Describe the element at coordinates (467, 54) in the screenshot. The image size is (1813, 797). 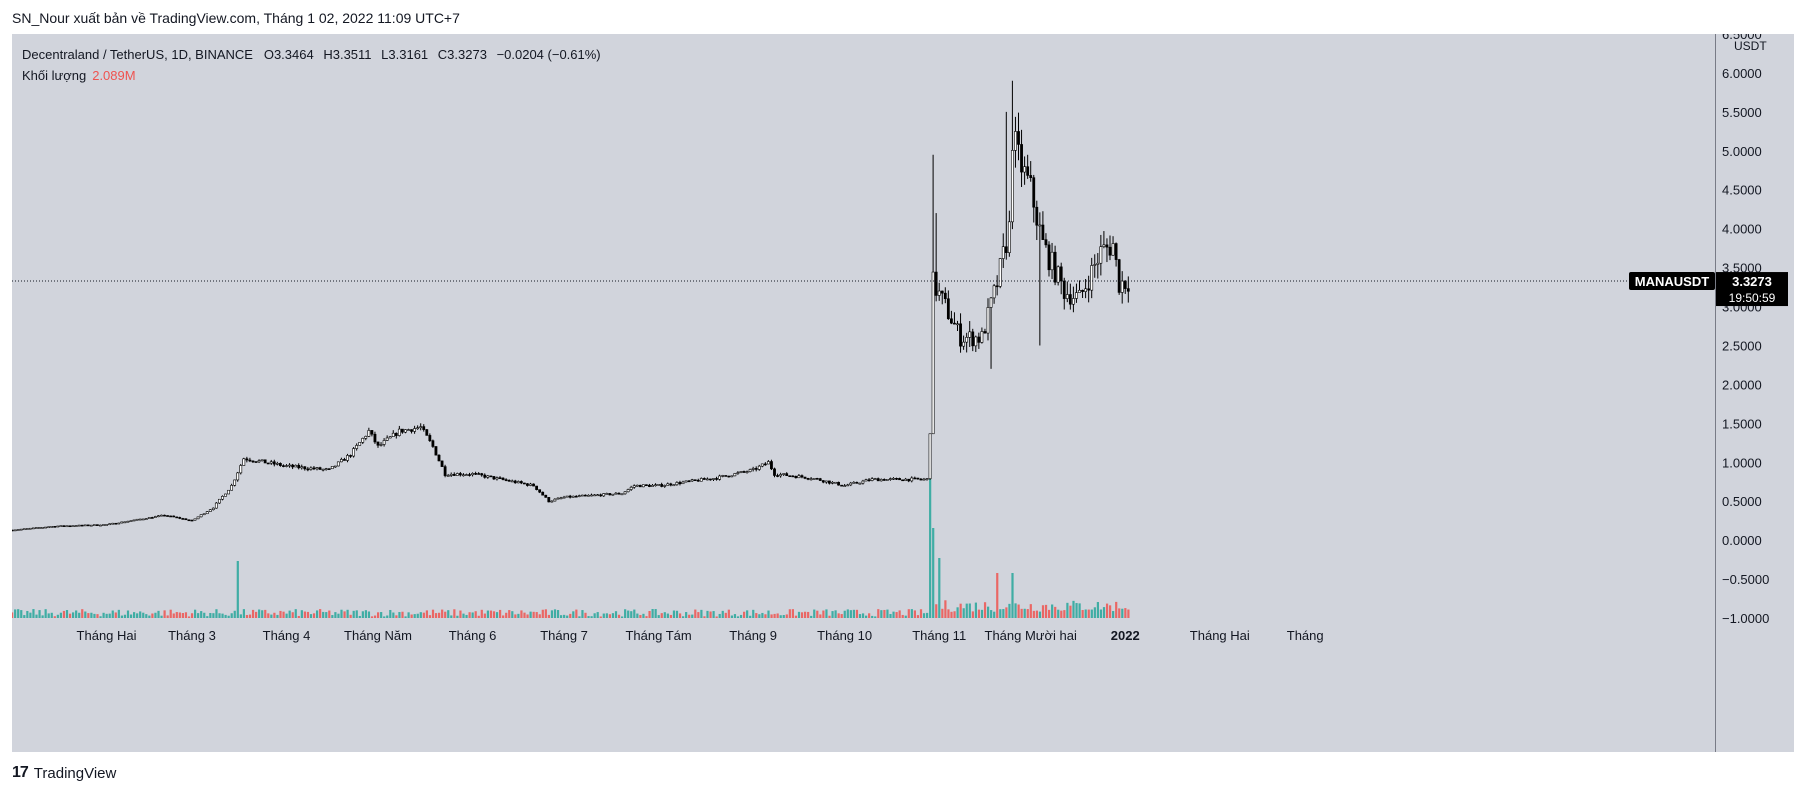
I see `close-value: 3.3273` at that location.